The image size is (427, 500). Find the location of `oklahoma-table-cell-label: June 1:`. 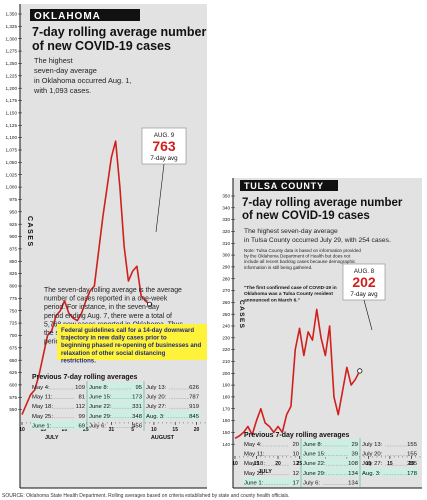

oklahoma-table-cell-label: June 1: is located at coordinates (42, 426).